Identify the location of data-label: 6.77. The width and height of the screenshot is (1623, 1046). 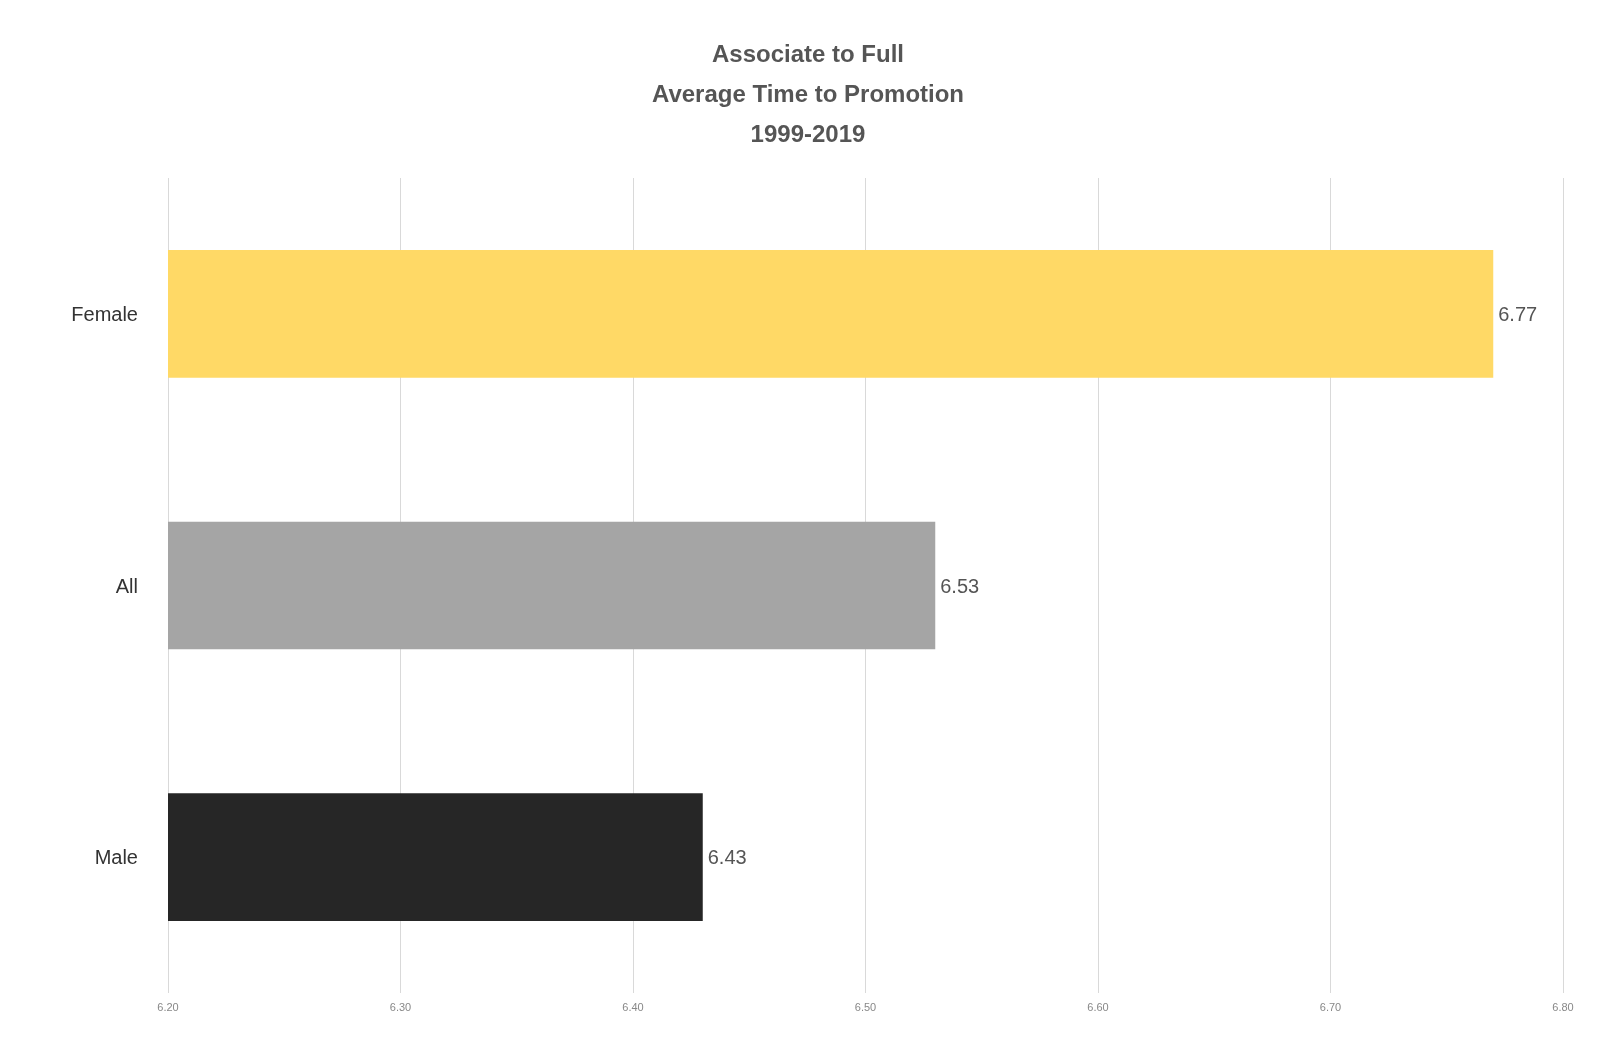
(1518, 313).